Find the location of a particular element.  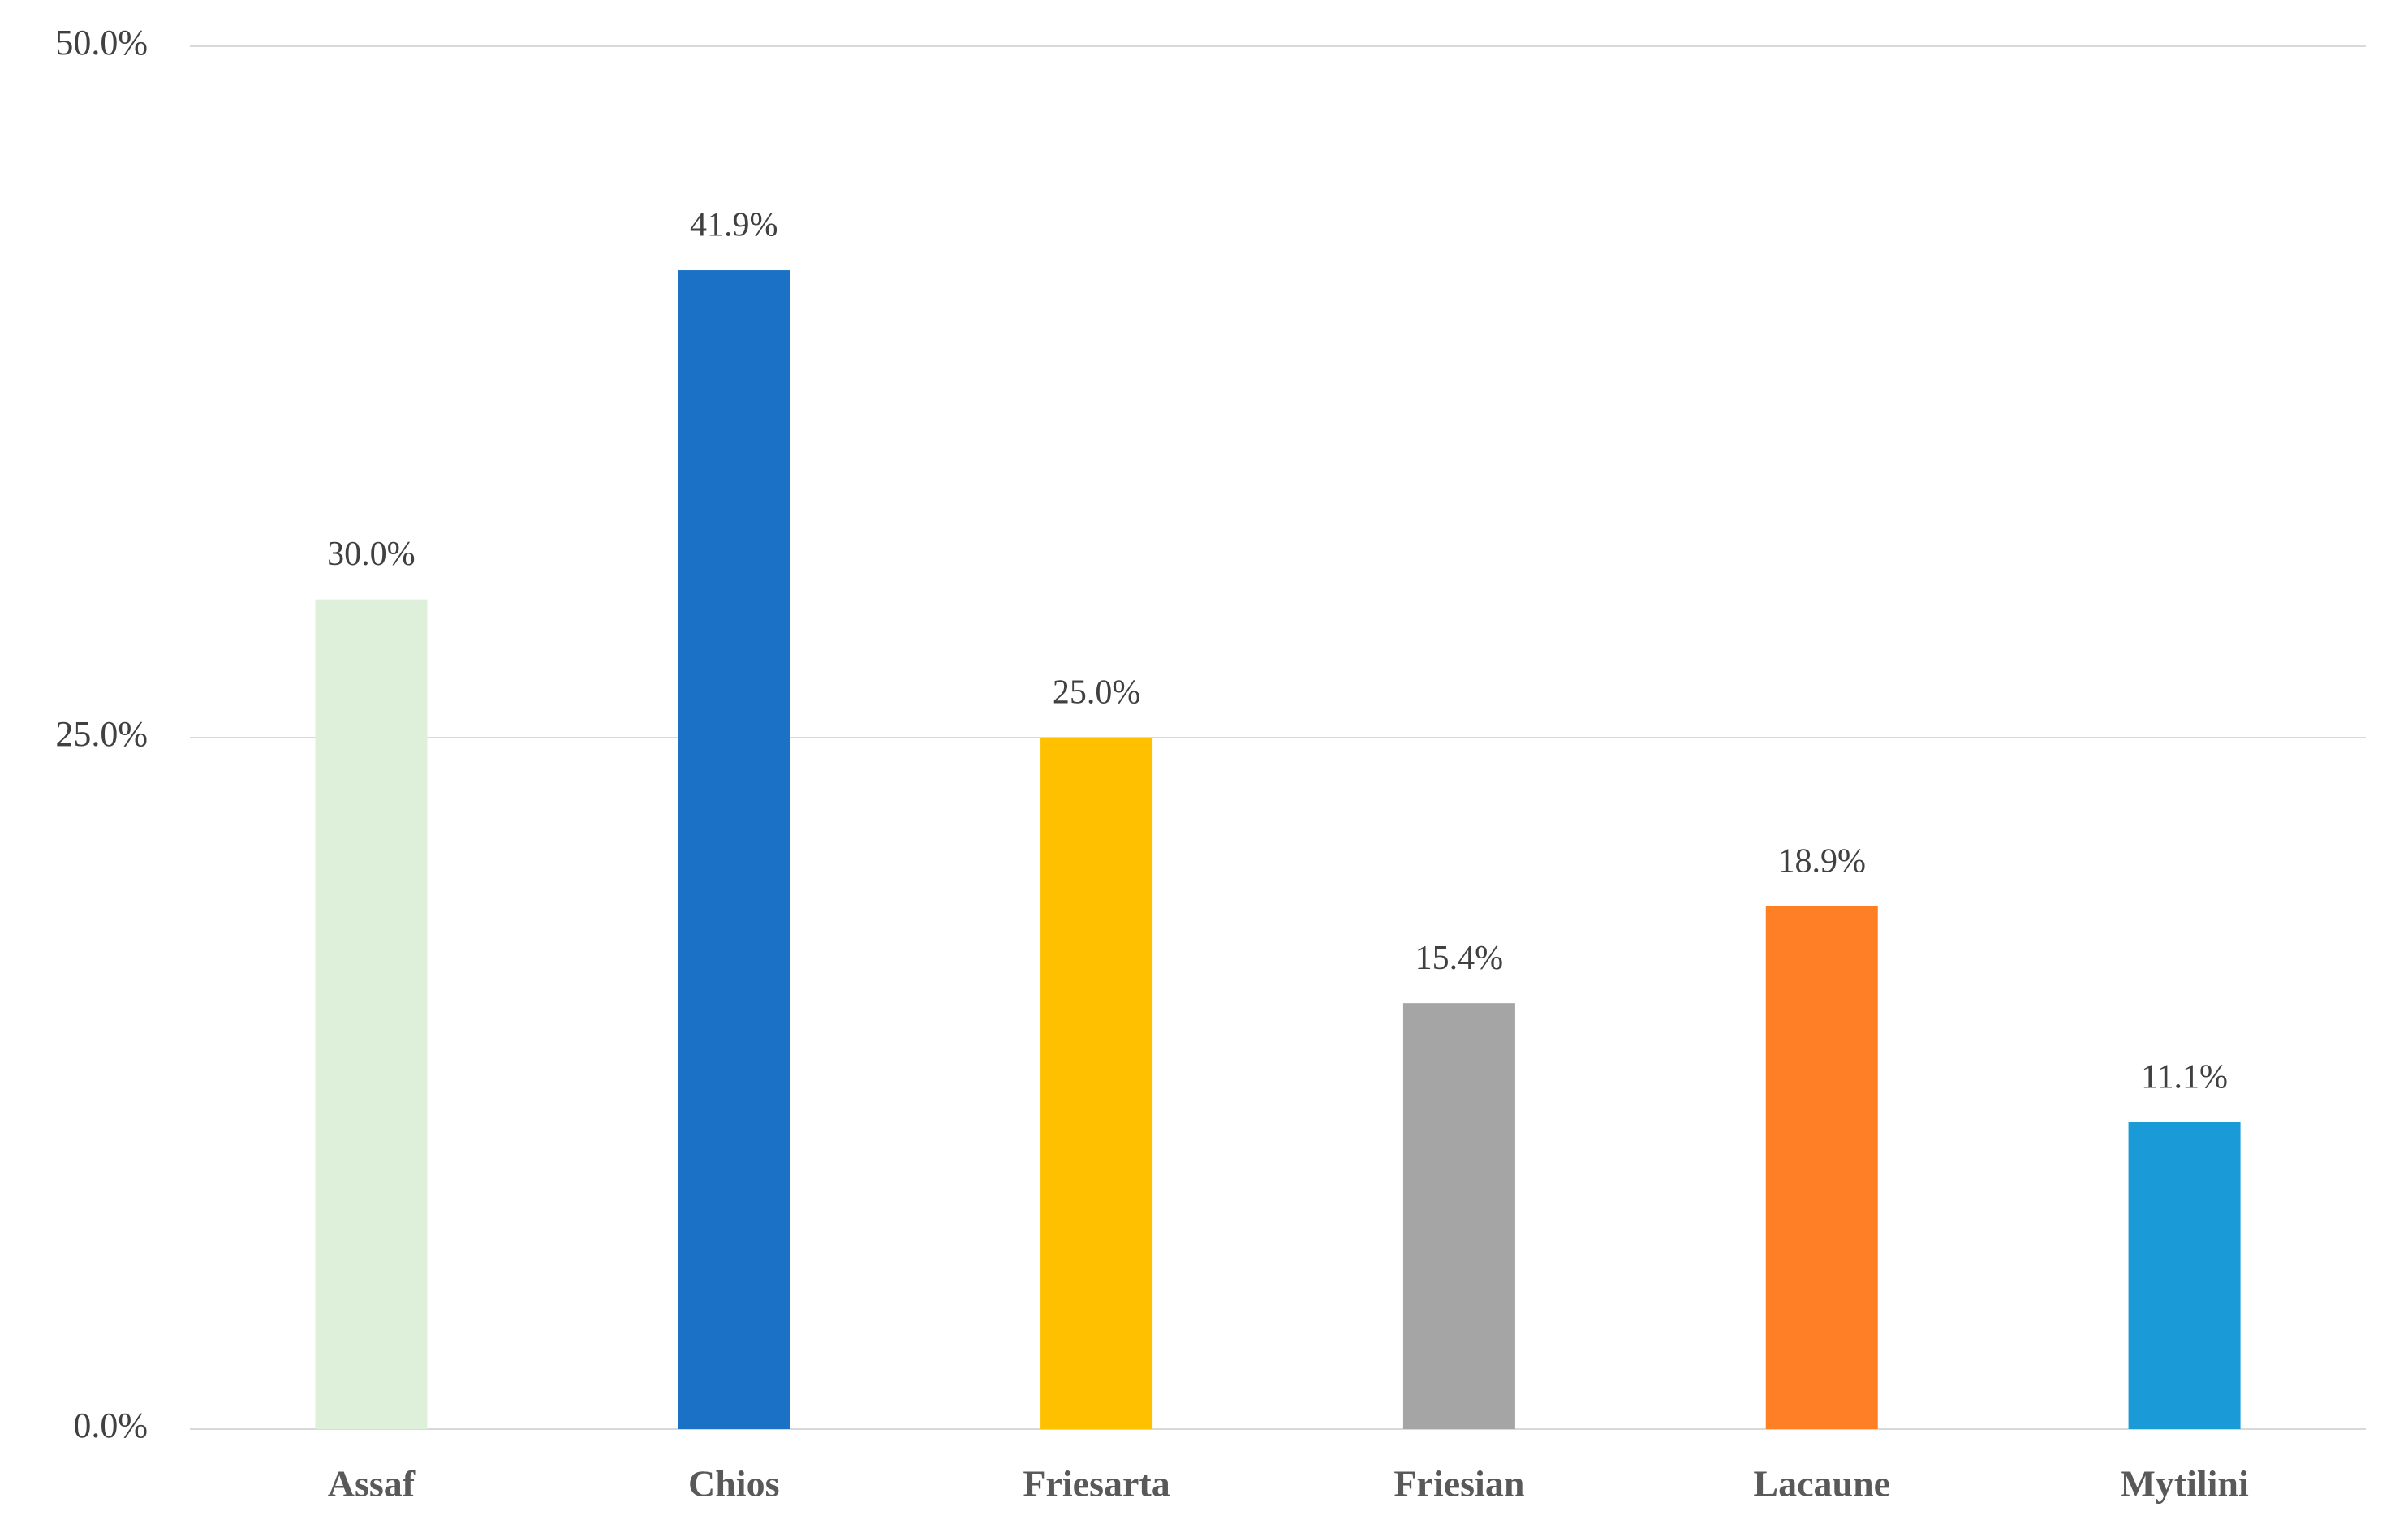

x-tick-label: Friesian is located at coordinates (1459, 1484).